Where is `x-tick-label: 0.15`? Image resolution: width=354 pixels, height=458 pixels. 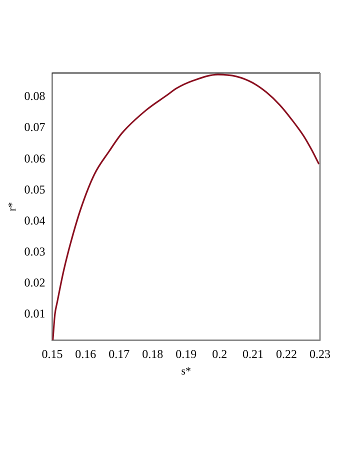
x-tick-label: 0.15 is located at coordinates (52, 353).